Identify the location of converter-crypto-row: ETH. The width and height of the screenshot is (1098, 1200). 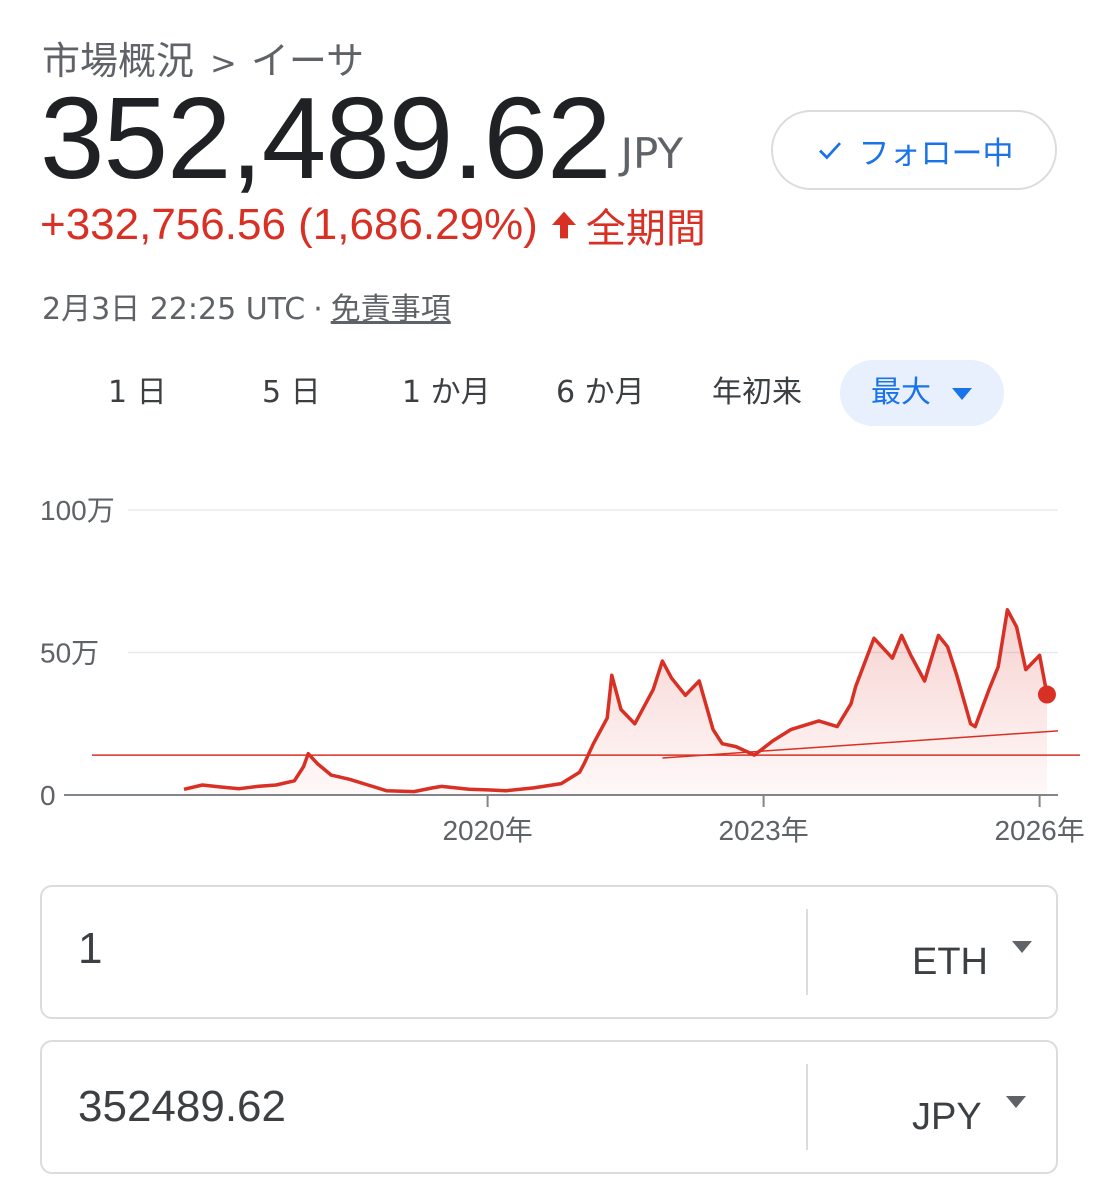
(549, 952).